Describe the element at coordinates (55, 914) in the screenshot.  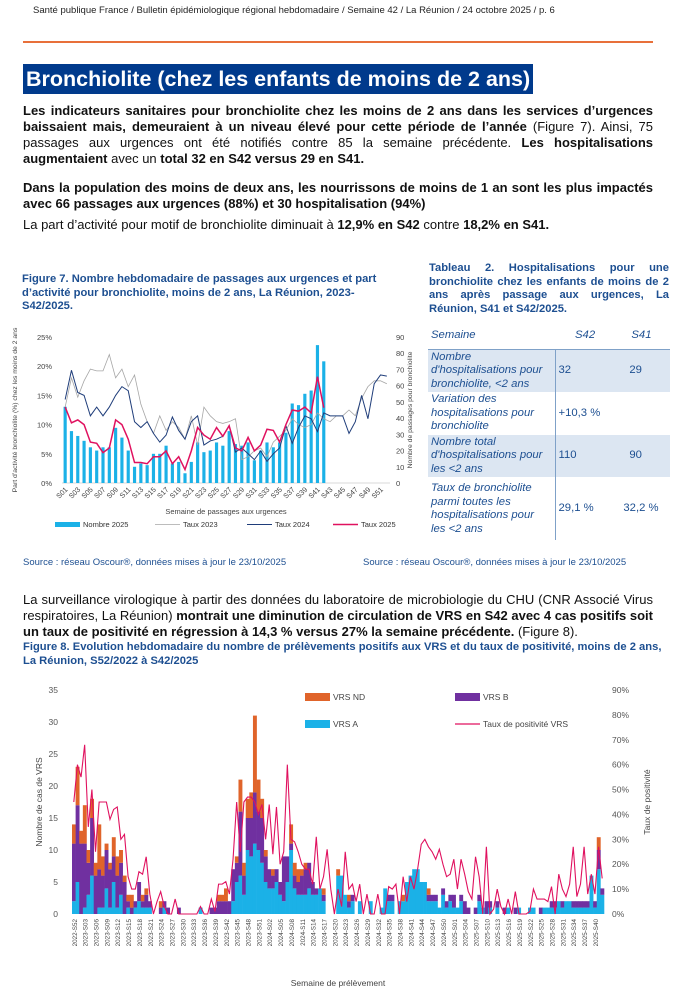
I see `y-left-tick-label: 0` at that location.